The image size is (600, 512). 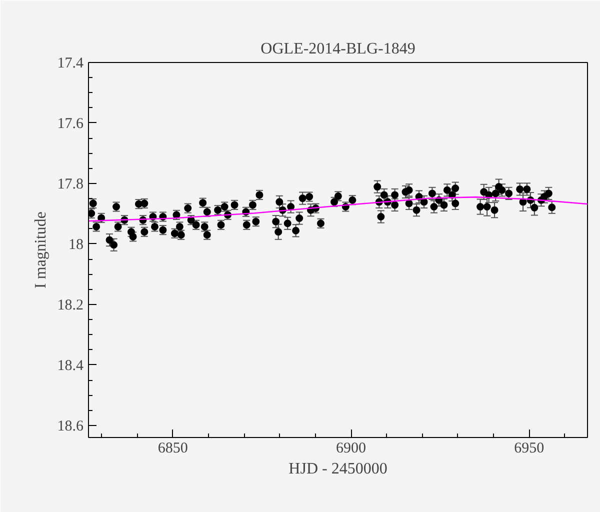 What do you see at coordinates (70, 64) in the screenshot?
I see `y-tick-label: 17.4` at bounding box center [70, 64].